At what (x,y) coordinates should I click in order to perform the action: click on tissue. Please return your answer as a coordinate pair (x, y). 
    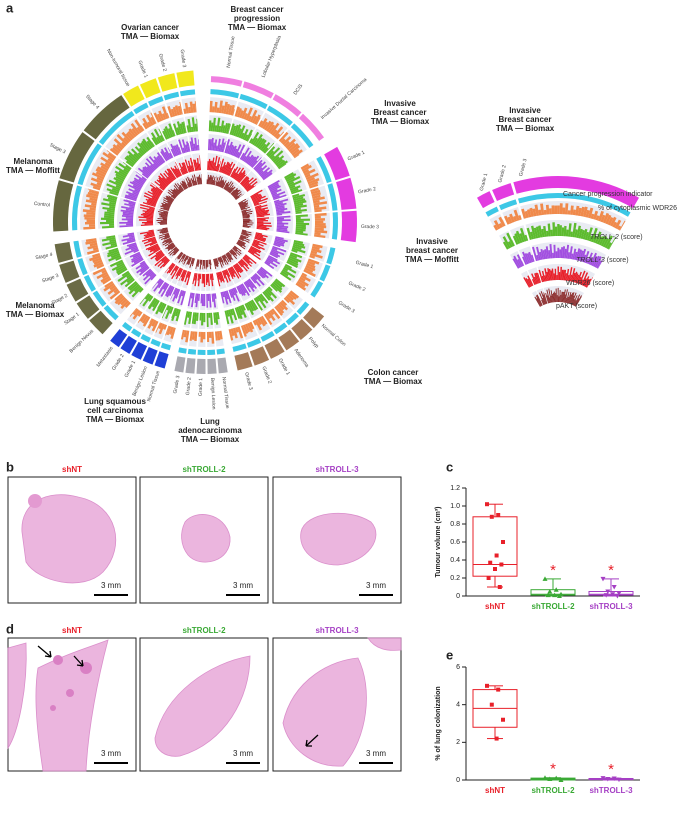
    Looking at the image, I should click on (72, 705).